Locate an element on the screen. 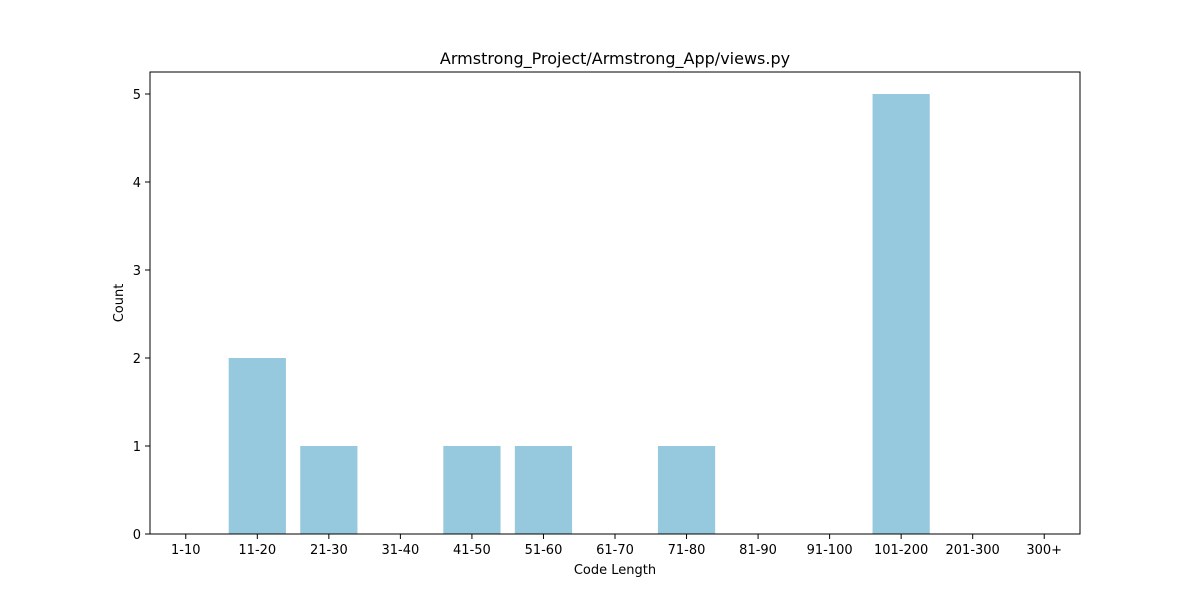 This screenshot has width=1200, height=600. y-tick-label: 2 is located at coordinates (137, 359).